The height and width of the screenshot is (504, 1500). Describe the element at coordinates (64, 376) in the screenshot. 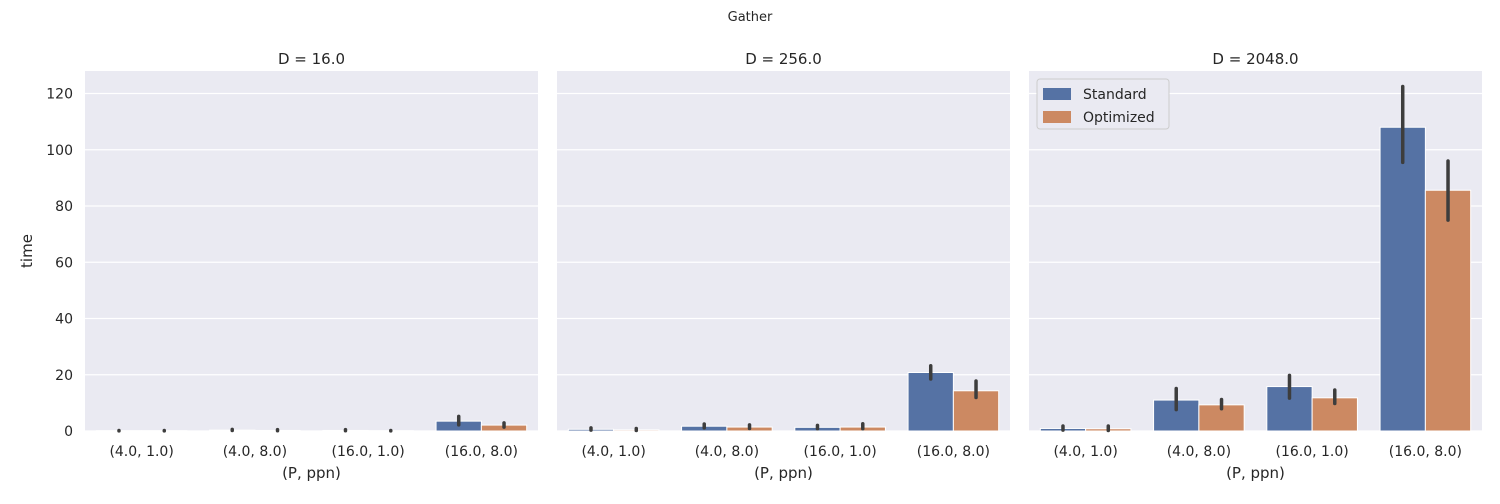

I see `y-tick-label: 20` at that location.